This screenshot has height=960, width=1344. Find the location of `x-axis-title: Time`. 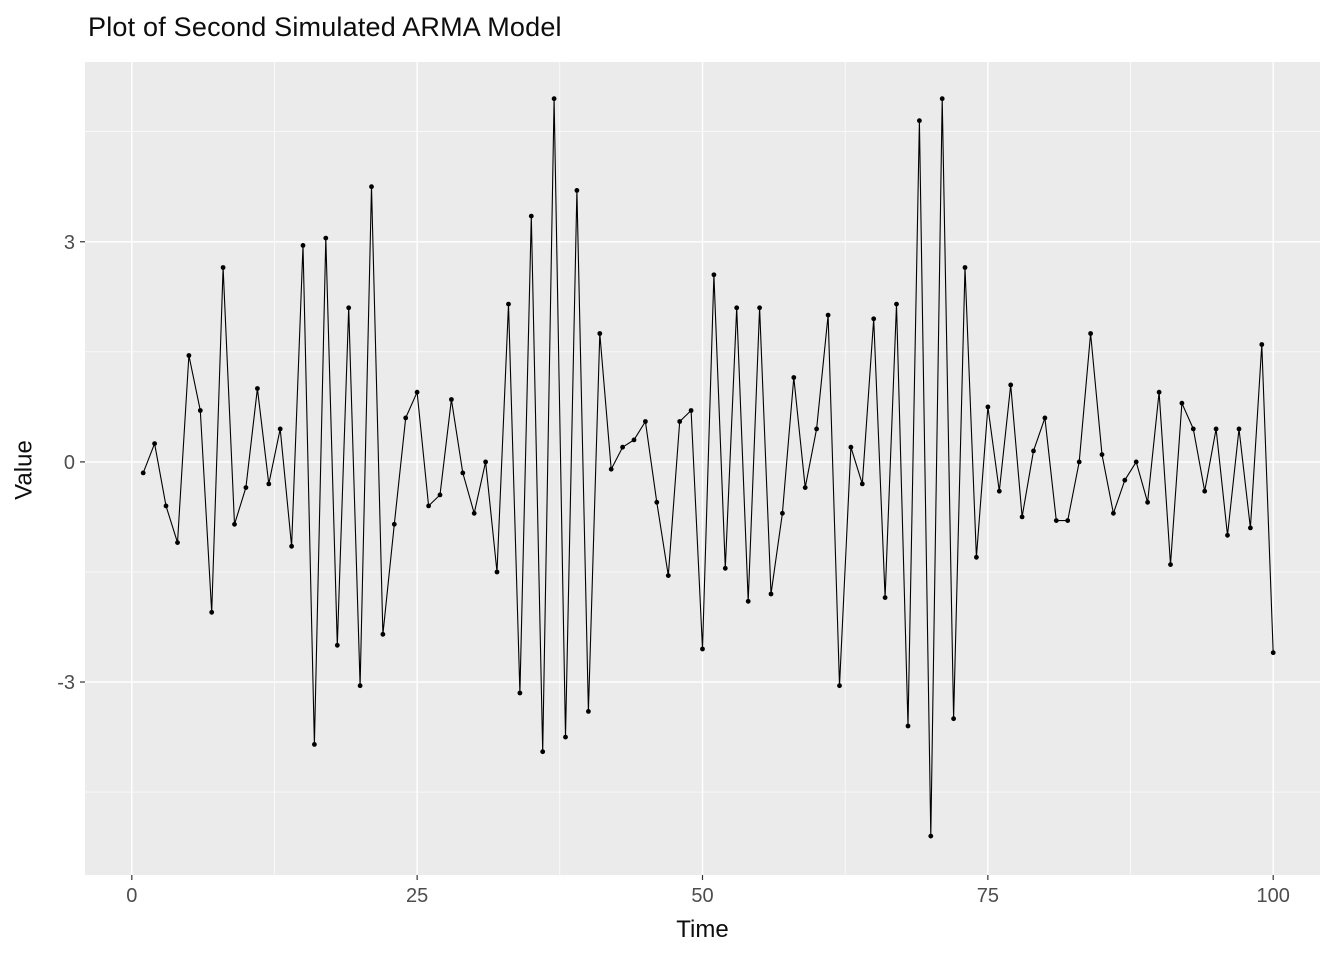

x-axis-title: Time is located at coordinates (702, 929).